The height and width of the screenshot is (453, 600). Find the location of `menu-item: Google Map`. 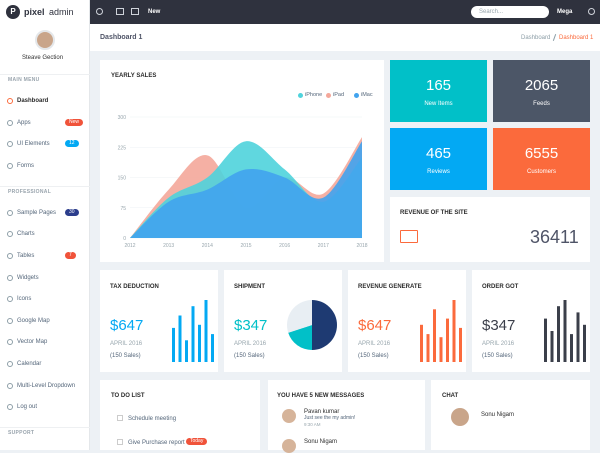

menu-item: Google Map is located at coordinates (33, 320).